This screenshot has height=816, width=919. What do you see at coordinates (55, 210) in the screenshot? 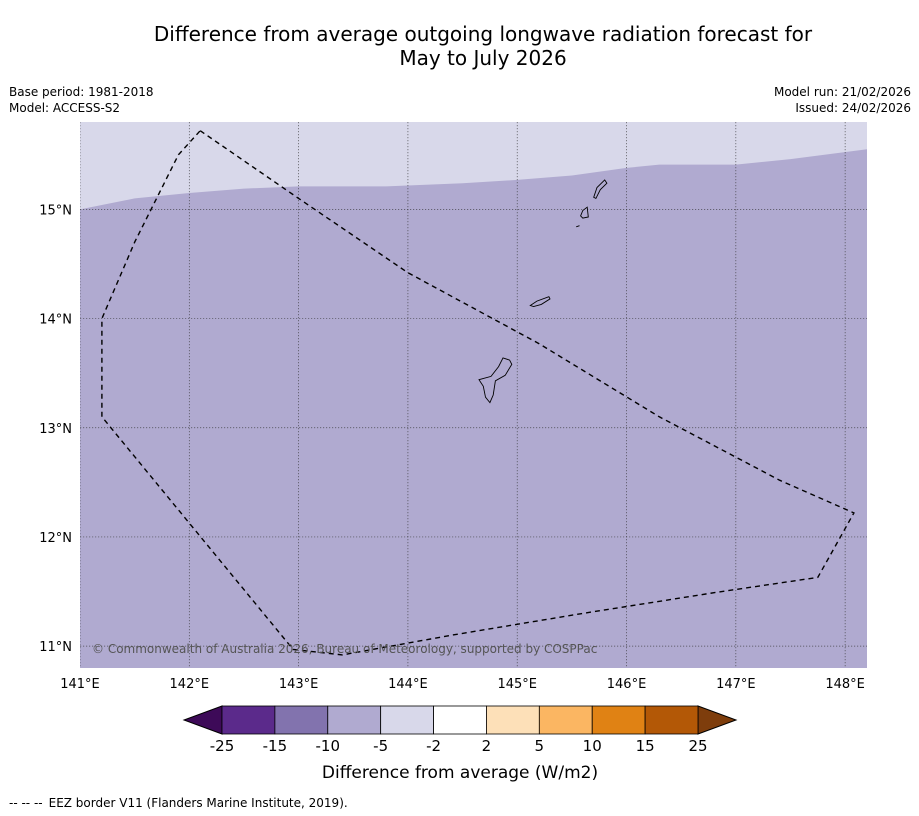
I see `lat-tick-label: 15°N` at bounding box center [55, 210].